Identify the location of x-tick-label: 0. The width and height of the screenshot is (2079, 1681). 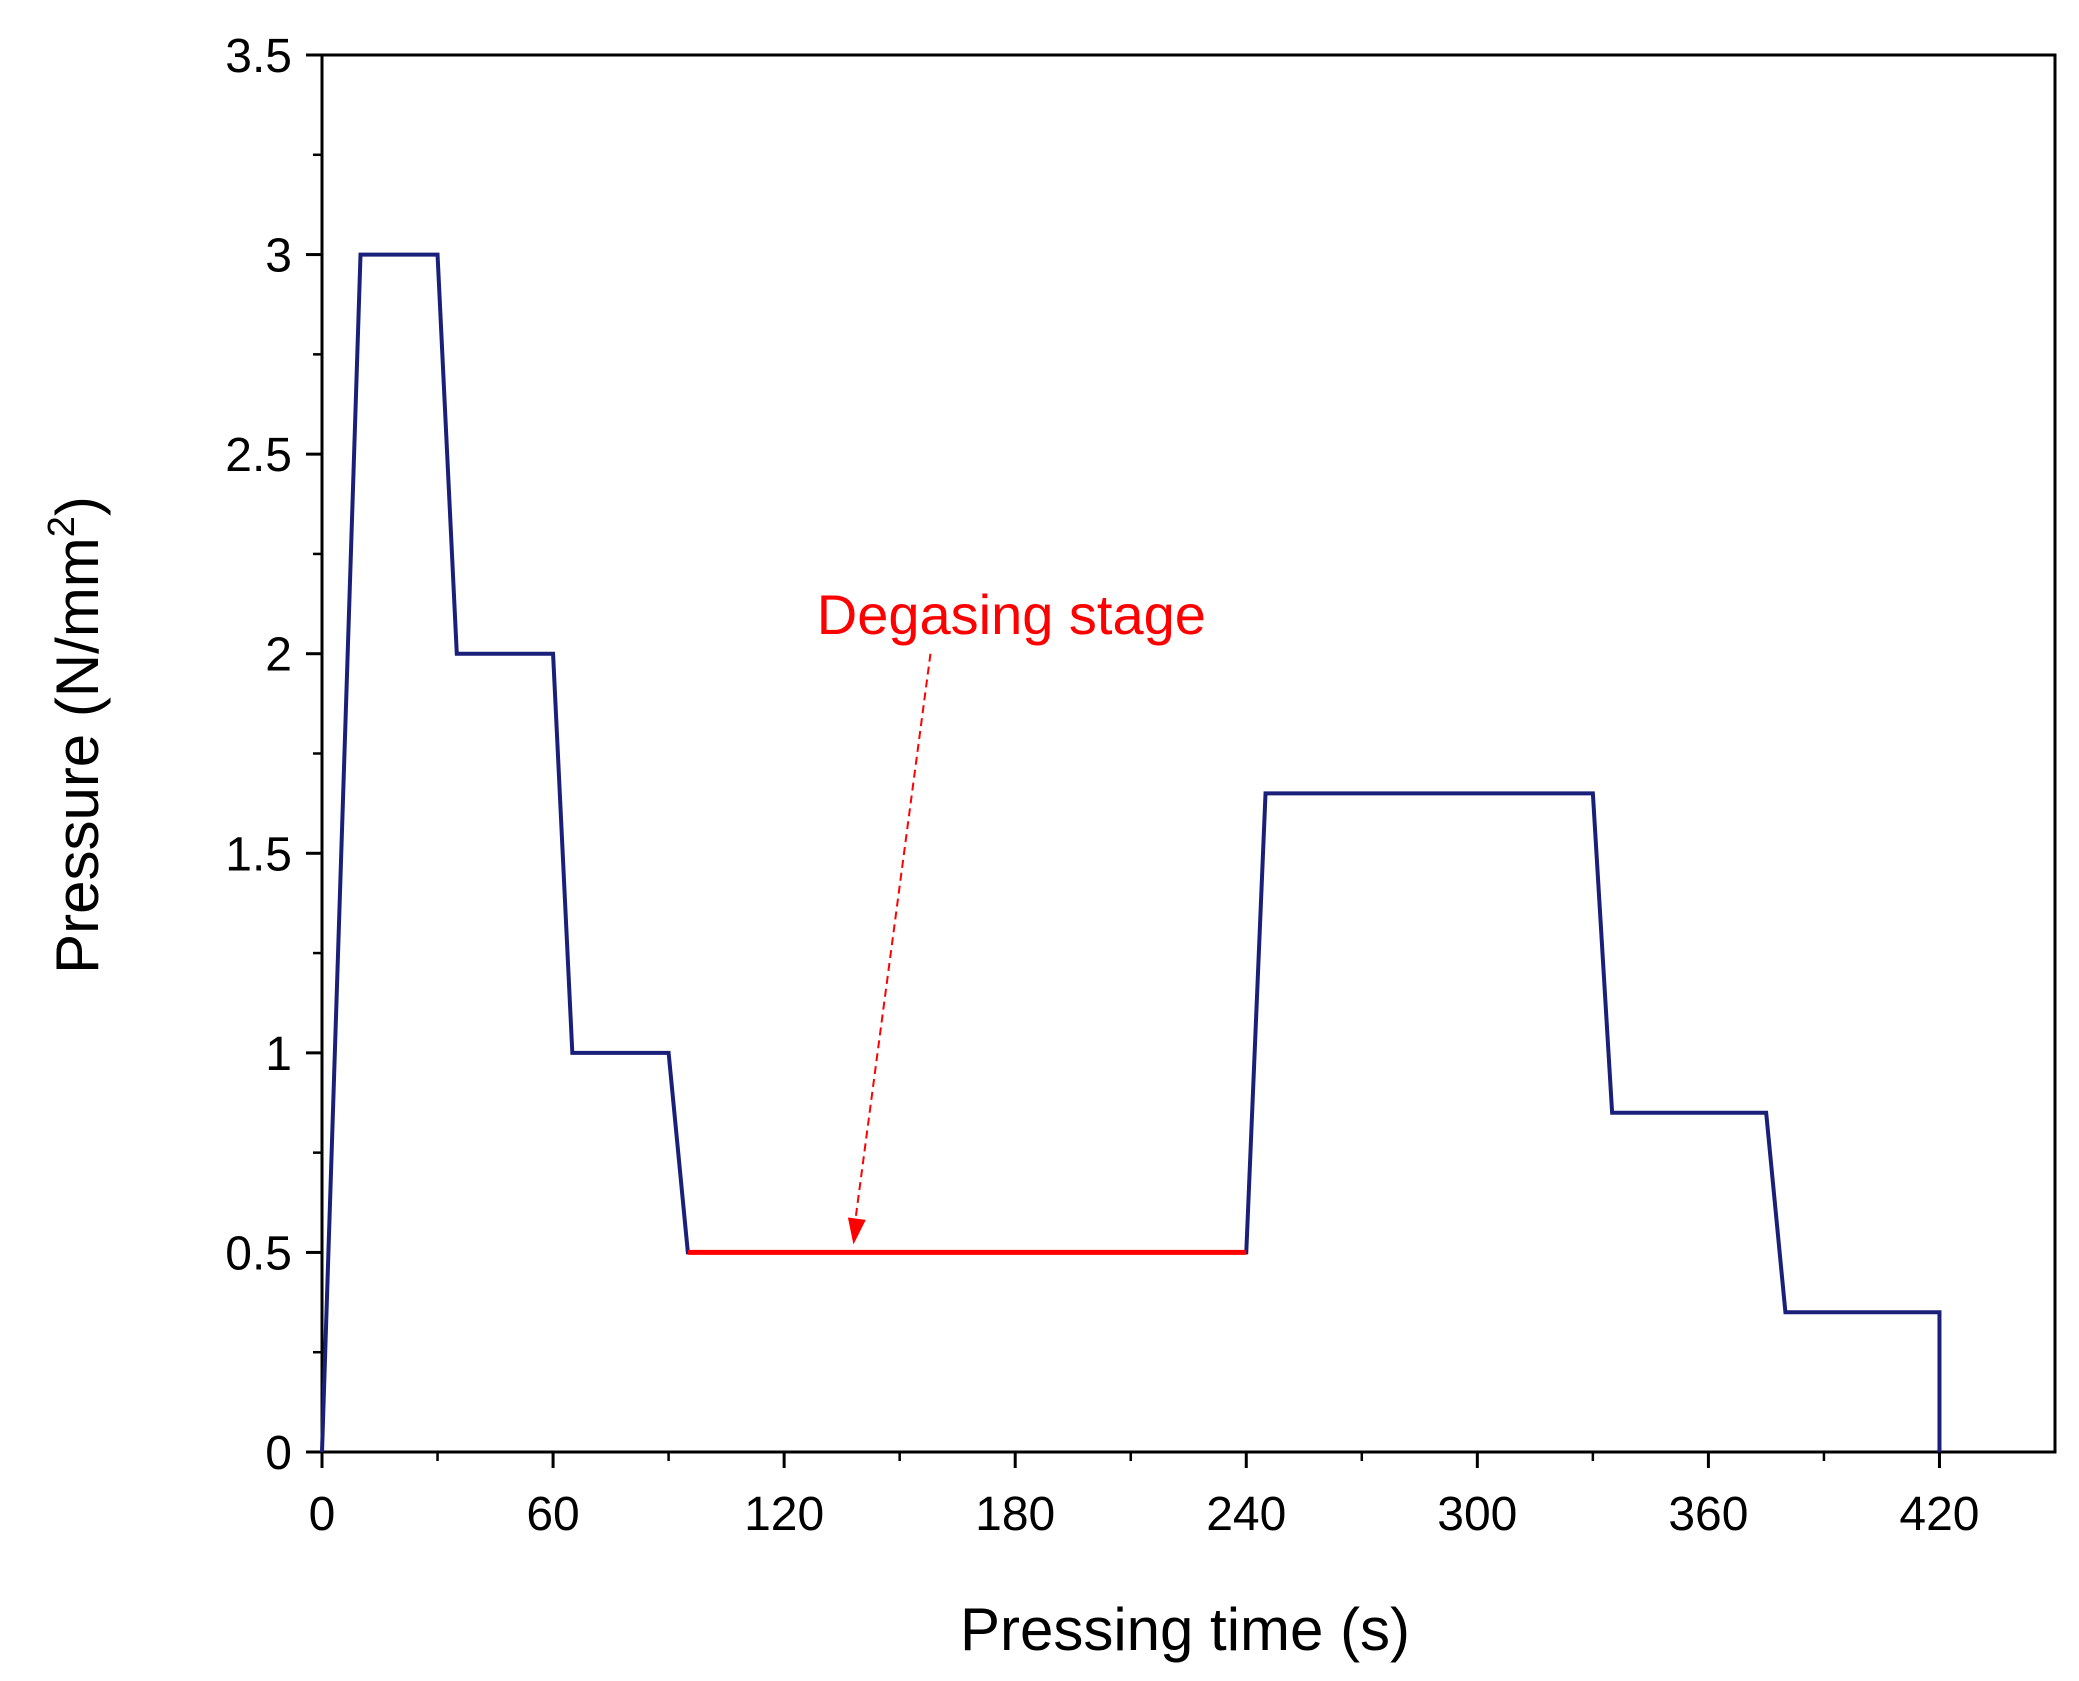
(322, 1514).